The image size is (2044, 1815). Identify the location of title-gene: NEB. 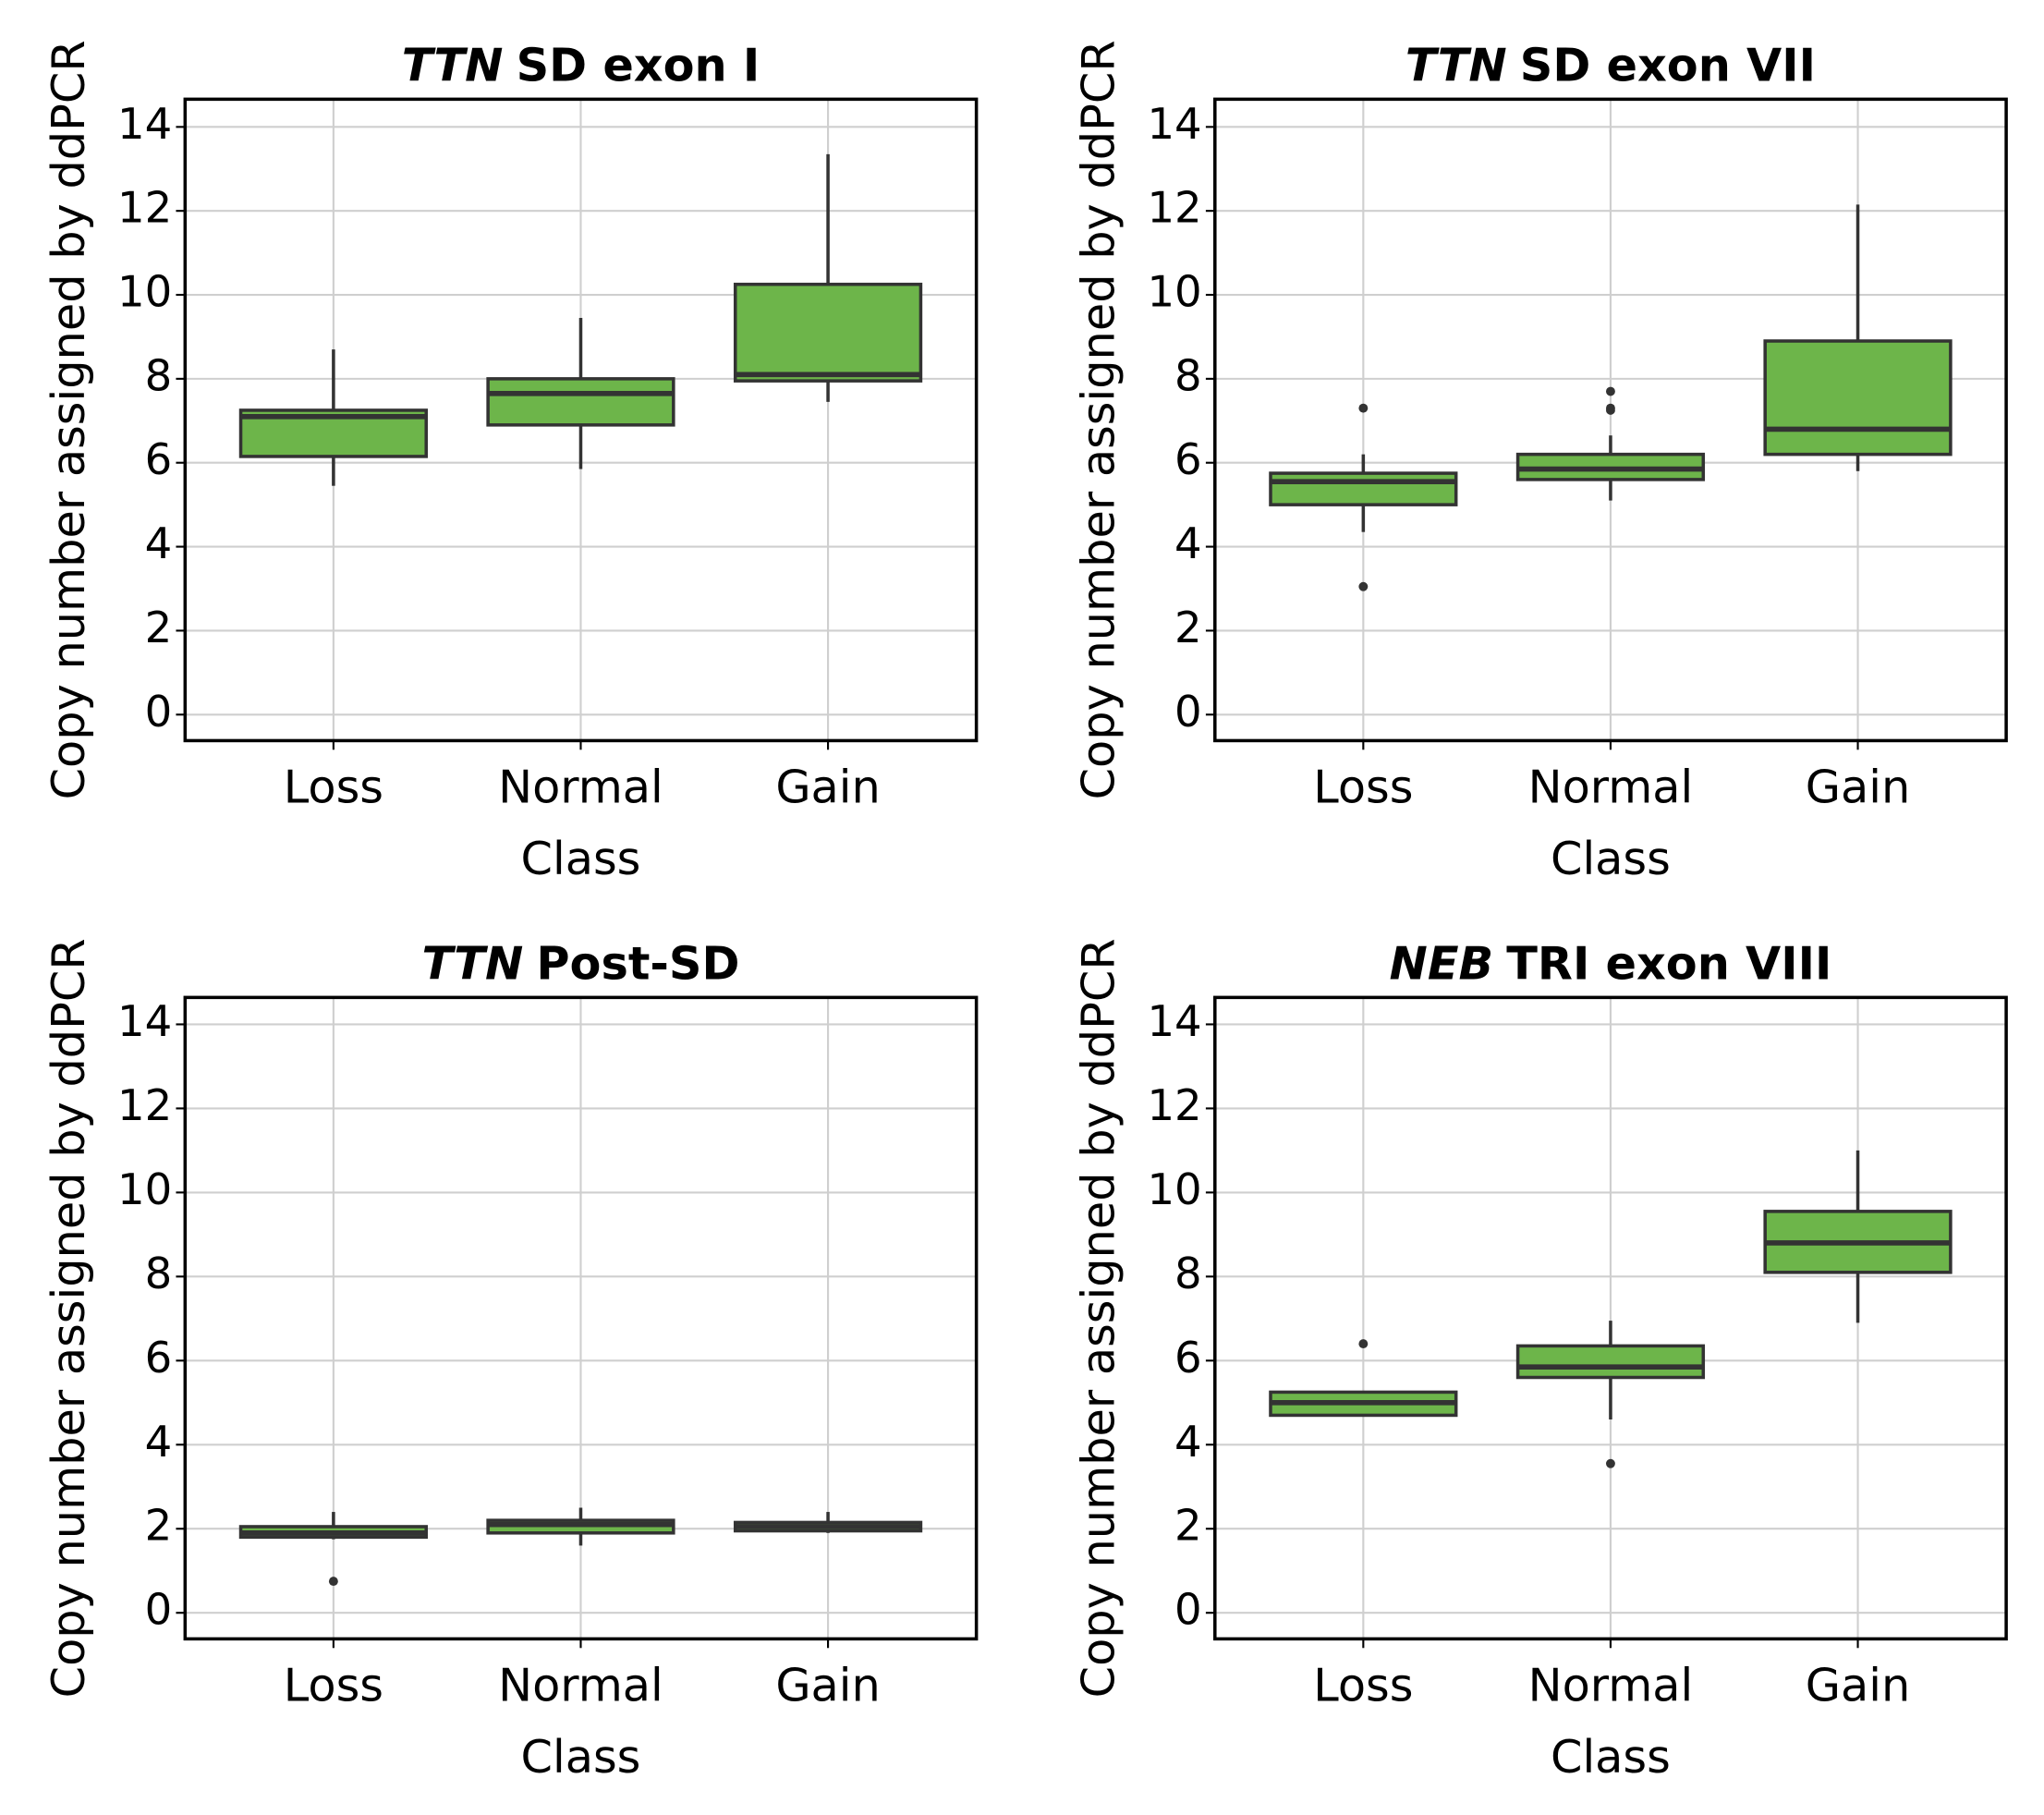
(1442, 963).